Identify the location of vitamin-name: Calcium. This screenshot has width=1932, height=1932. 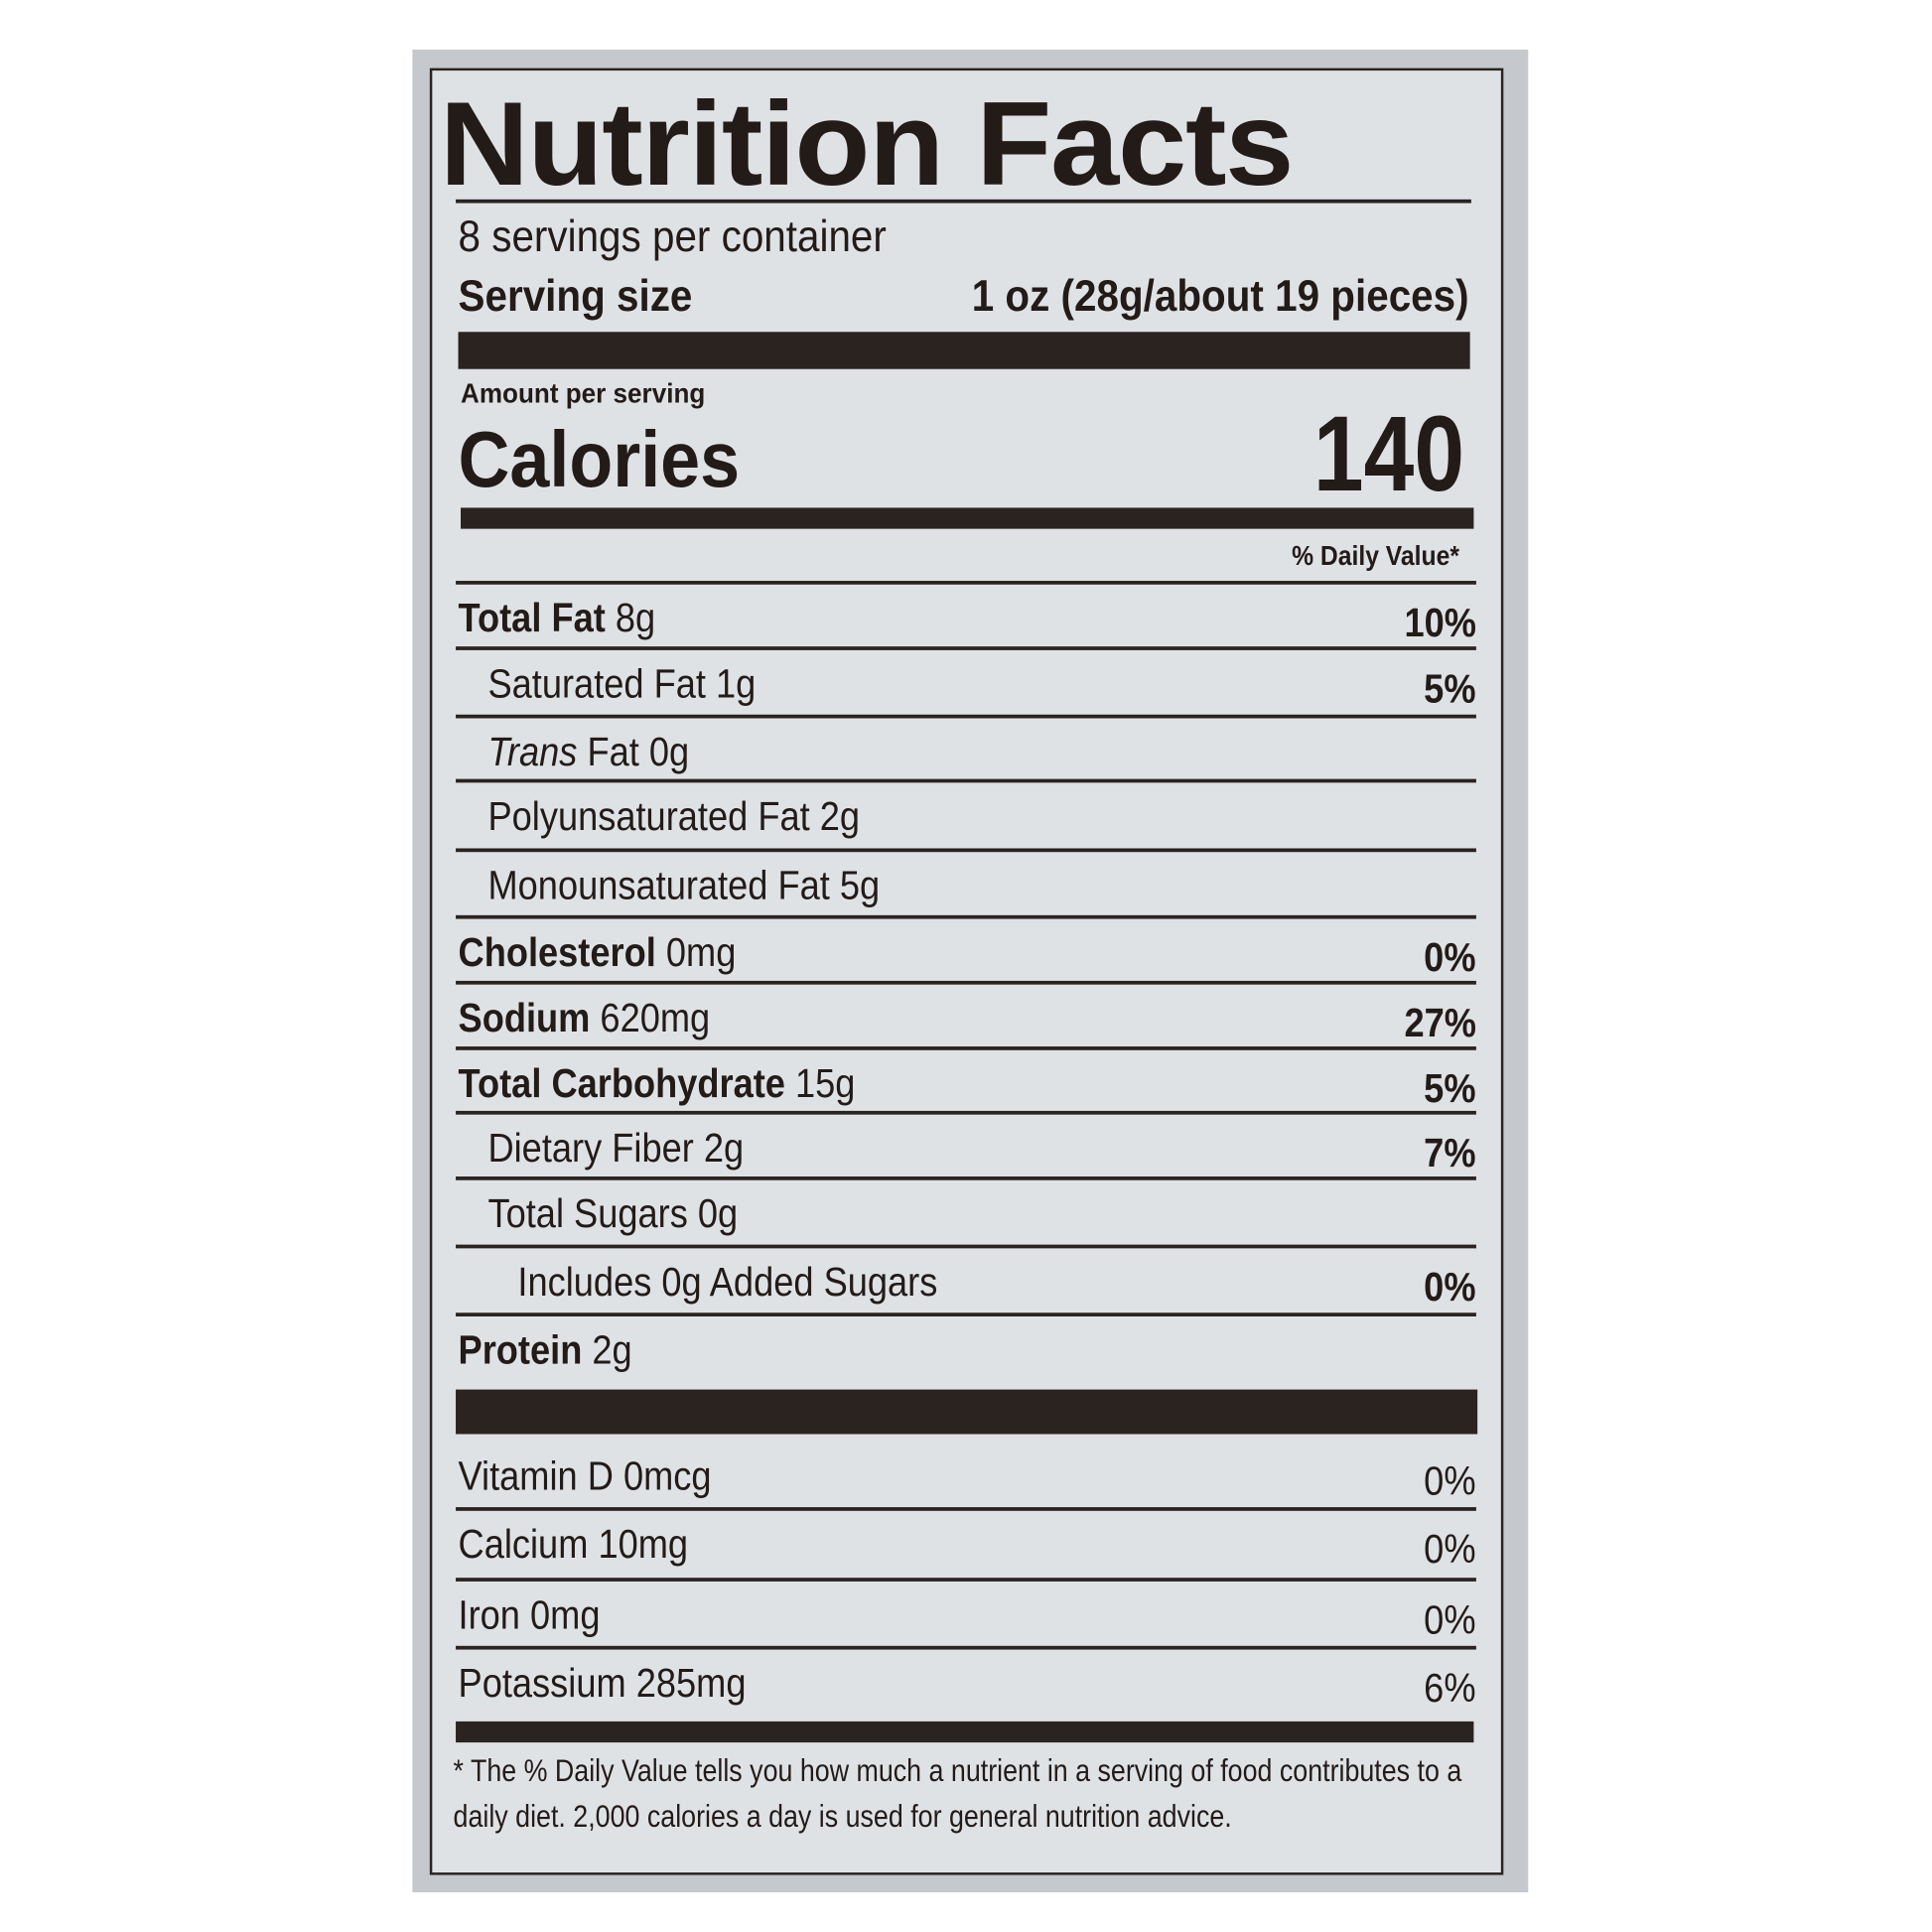
(524, 1544).